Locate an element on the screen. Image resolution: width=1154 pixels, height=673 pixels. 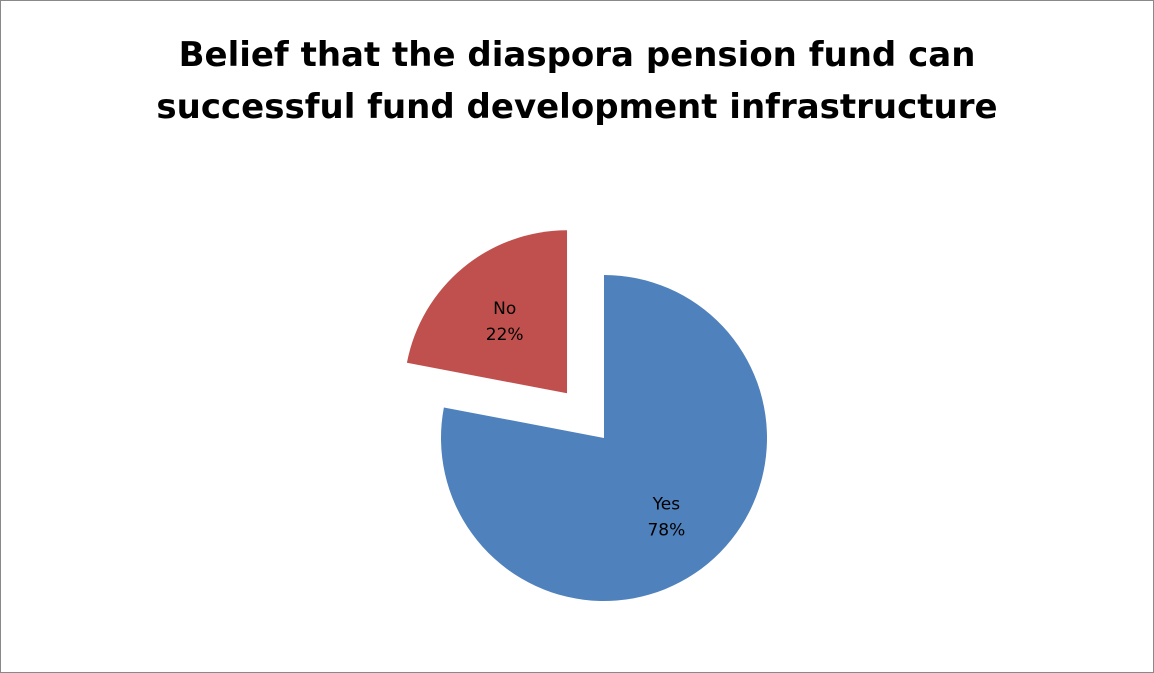
slice-label-no-name: No is located at coordinates (504, 309).